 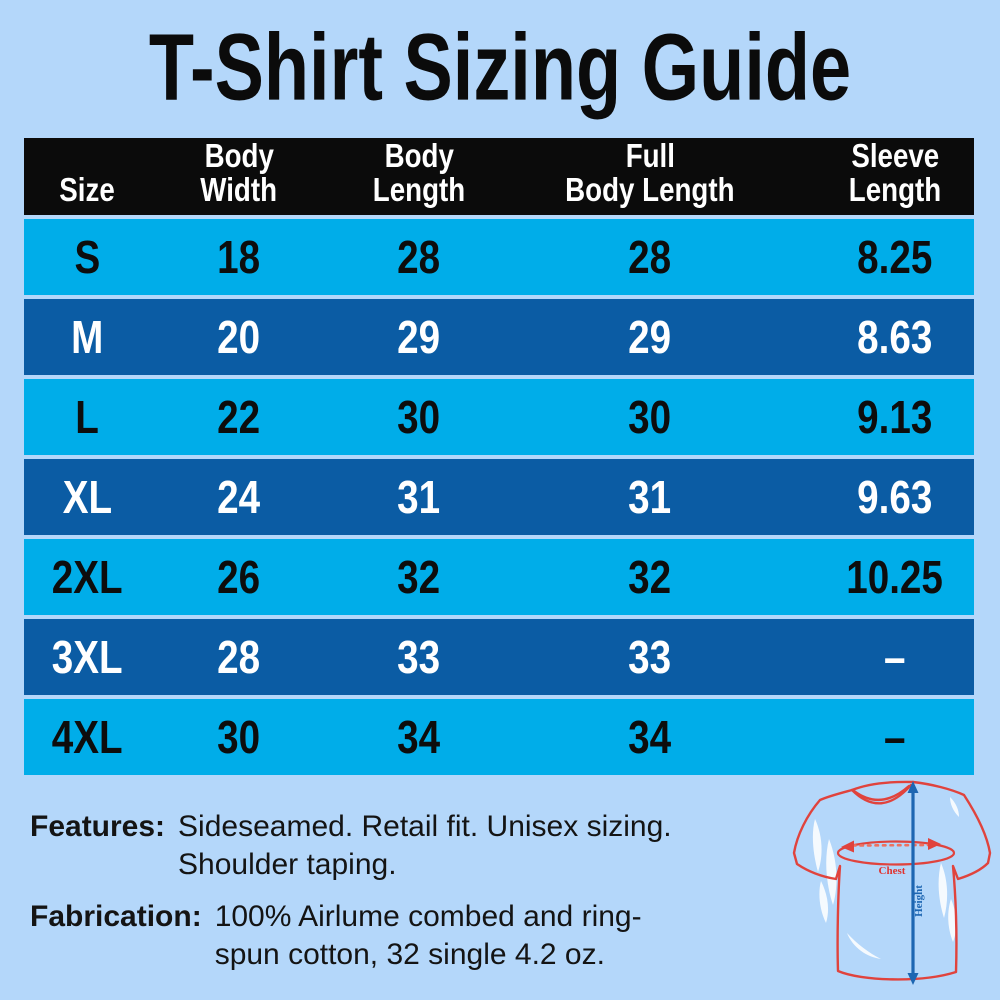 I want to click on header-cell-full-body-length: Full Body Length, so click(x=650, y=176).